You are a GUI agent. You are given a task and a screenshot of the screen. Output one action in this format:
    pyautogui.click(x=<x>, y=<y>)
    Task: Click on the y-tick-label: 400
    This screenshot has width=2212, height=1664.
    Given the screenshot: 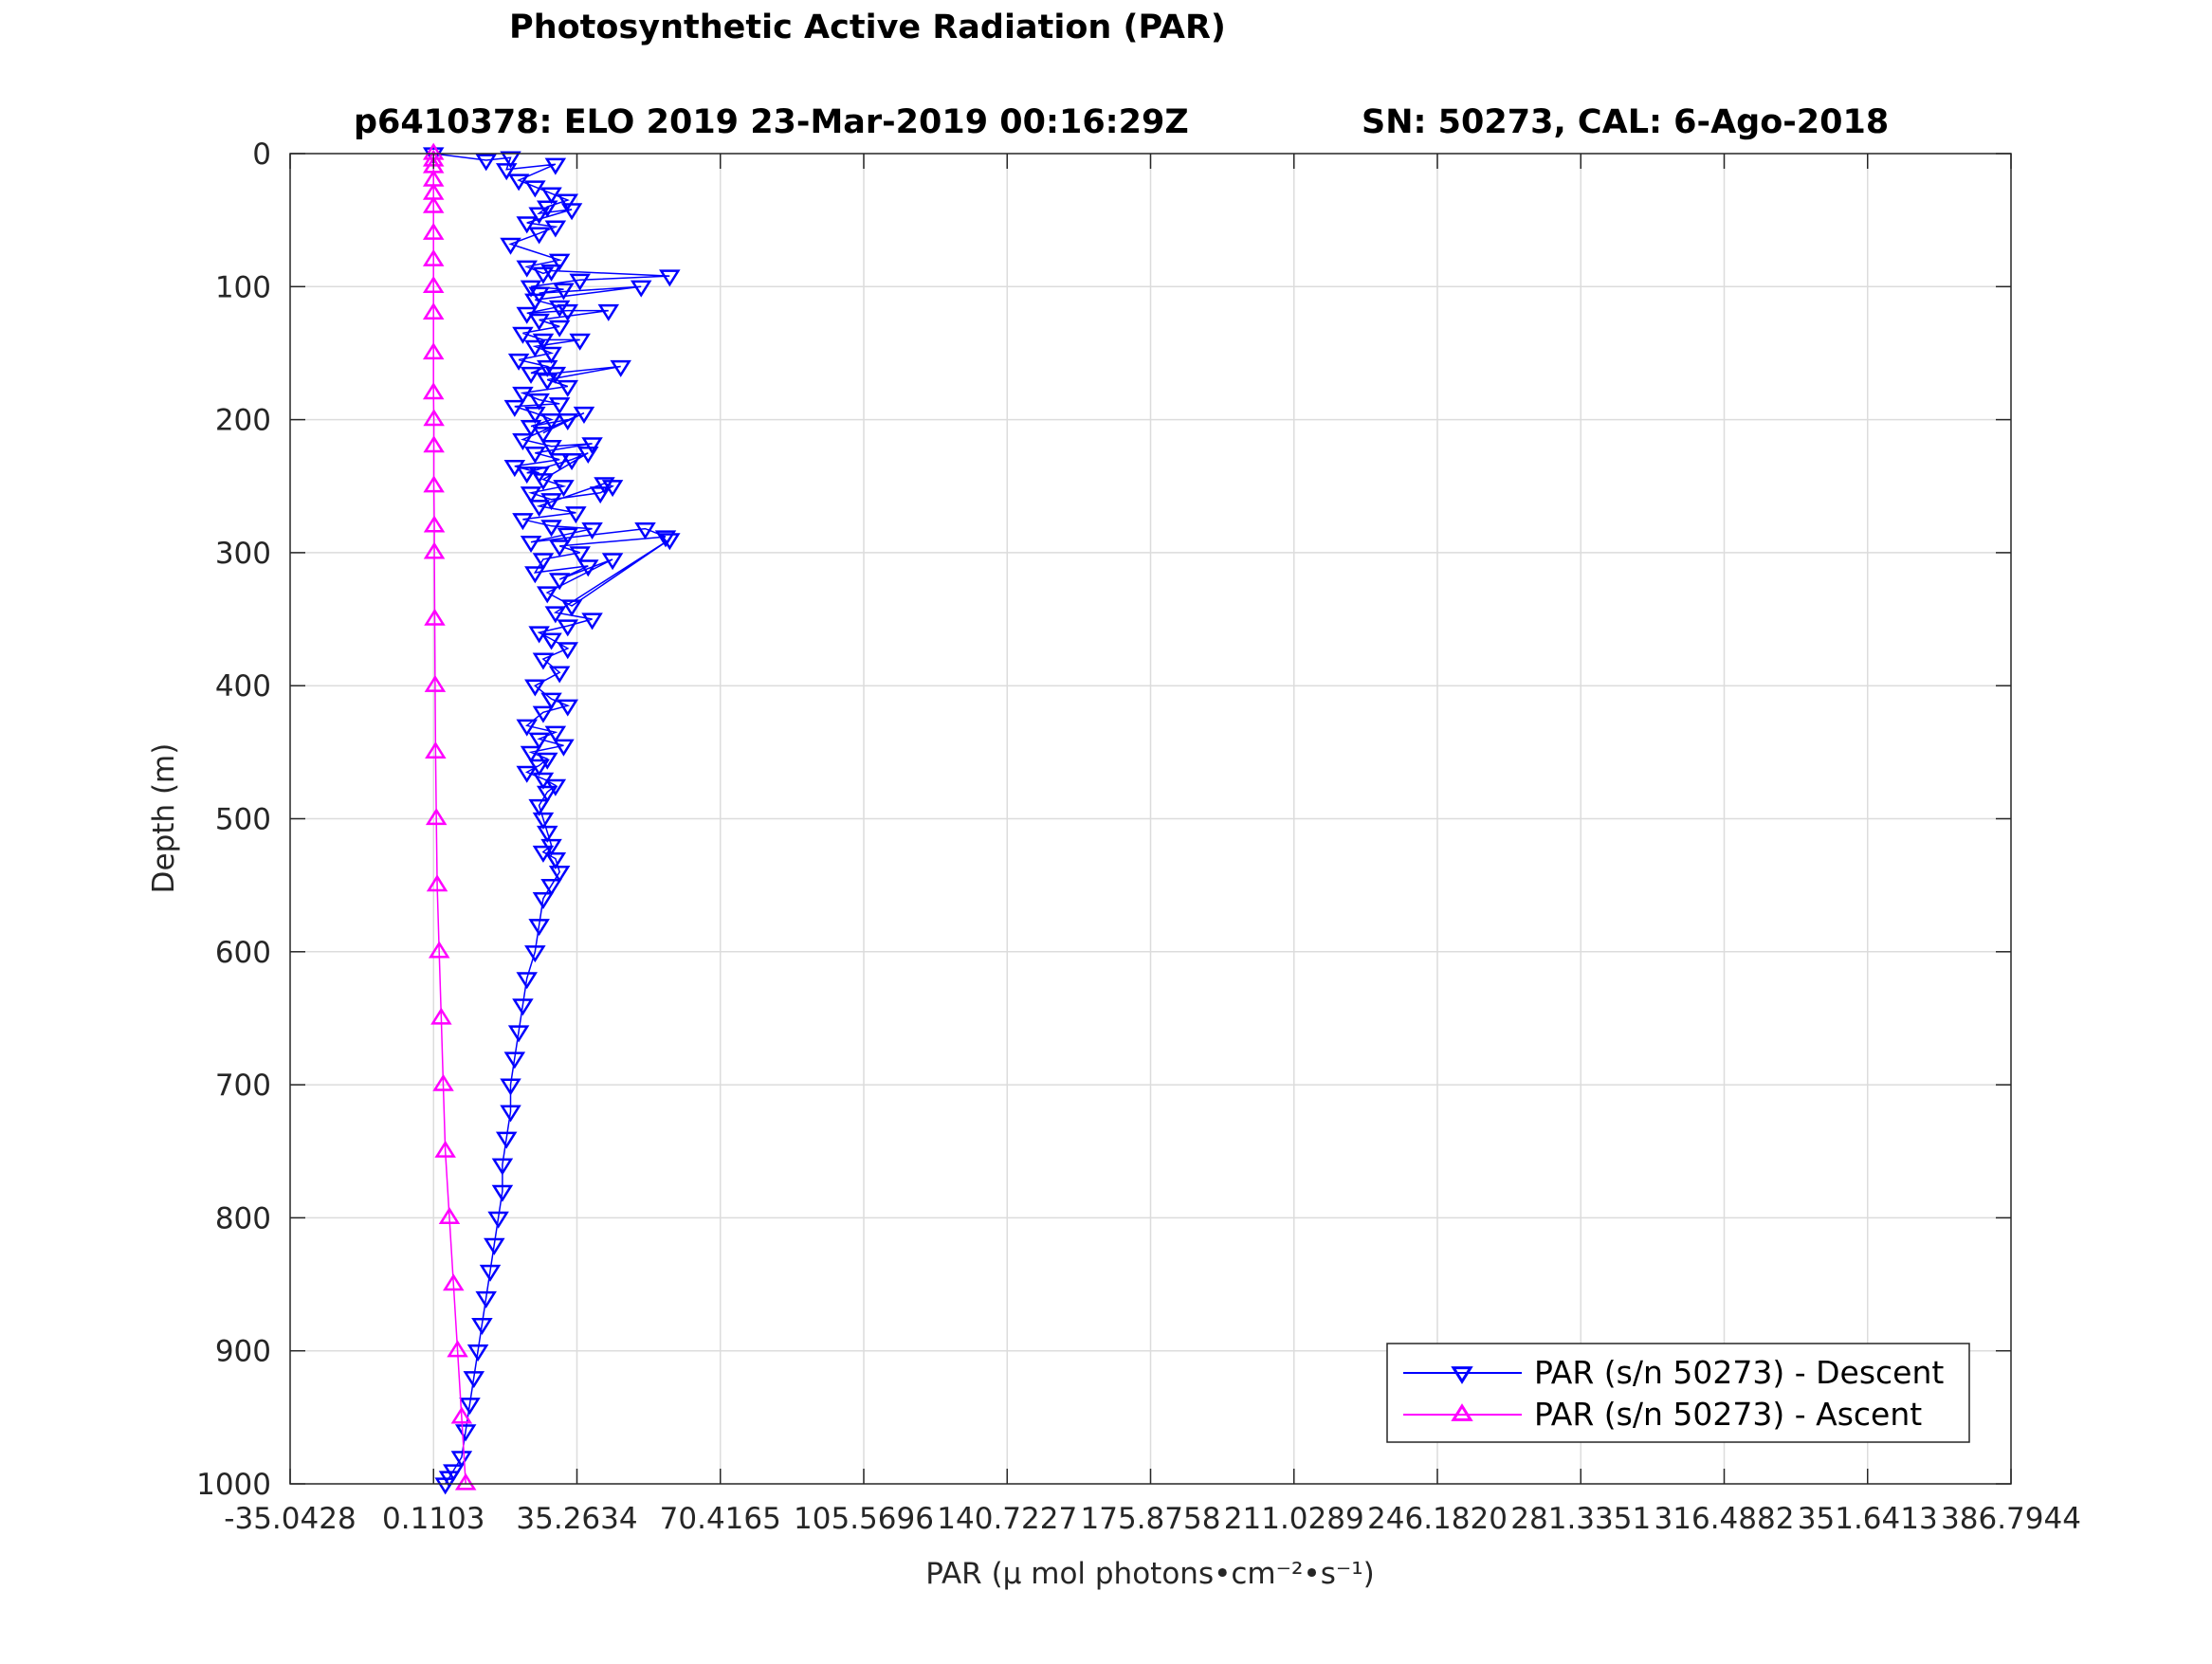 What is the action you would take?
    pyautogui.click(x=243, y=686)
    